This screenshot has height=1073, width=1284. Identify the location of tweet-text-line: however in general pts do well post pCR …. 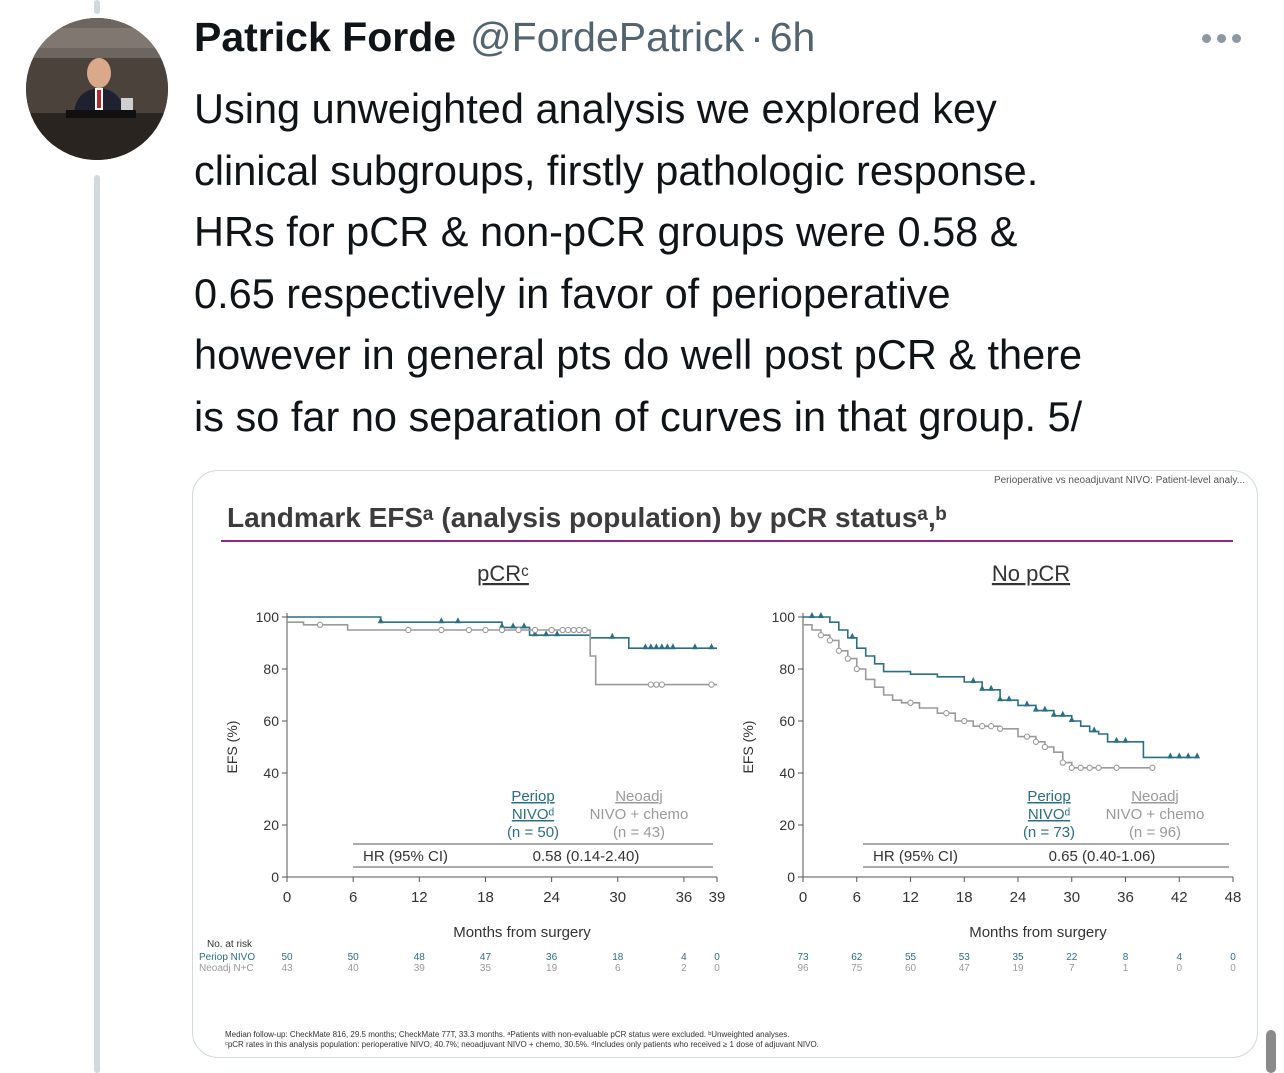
(638, 354).